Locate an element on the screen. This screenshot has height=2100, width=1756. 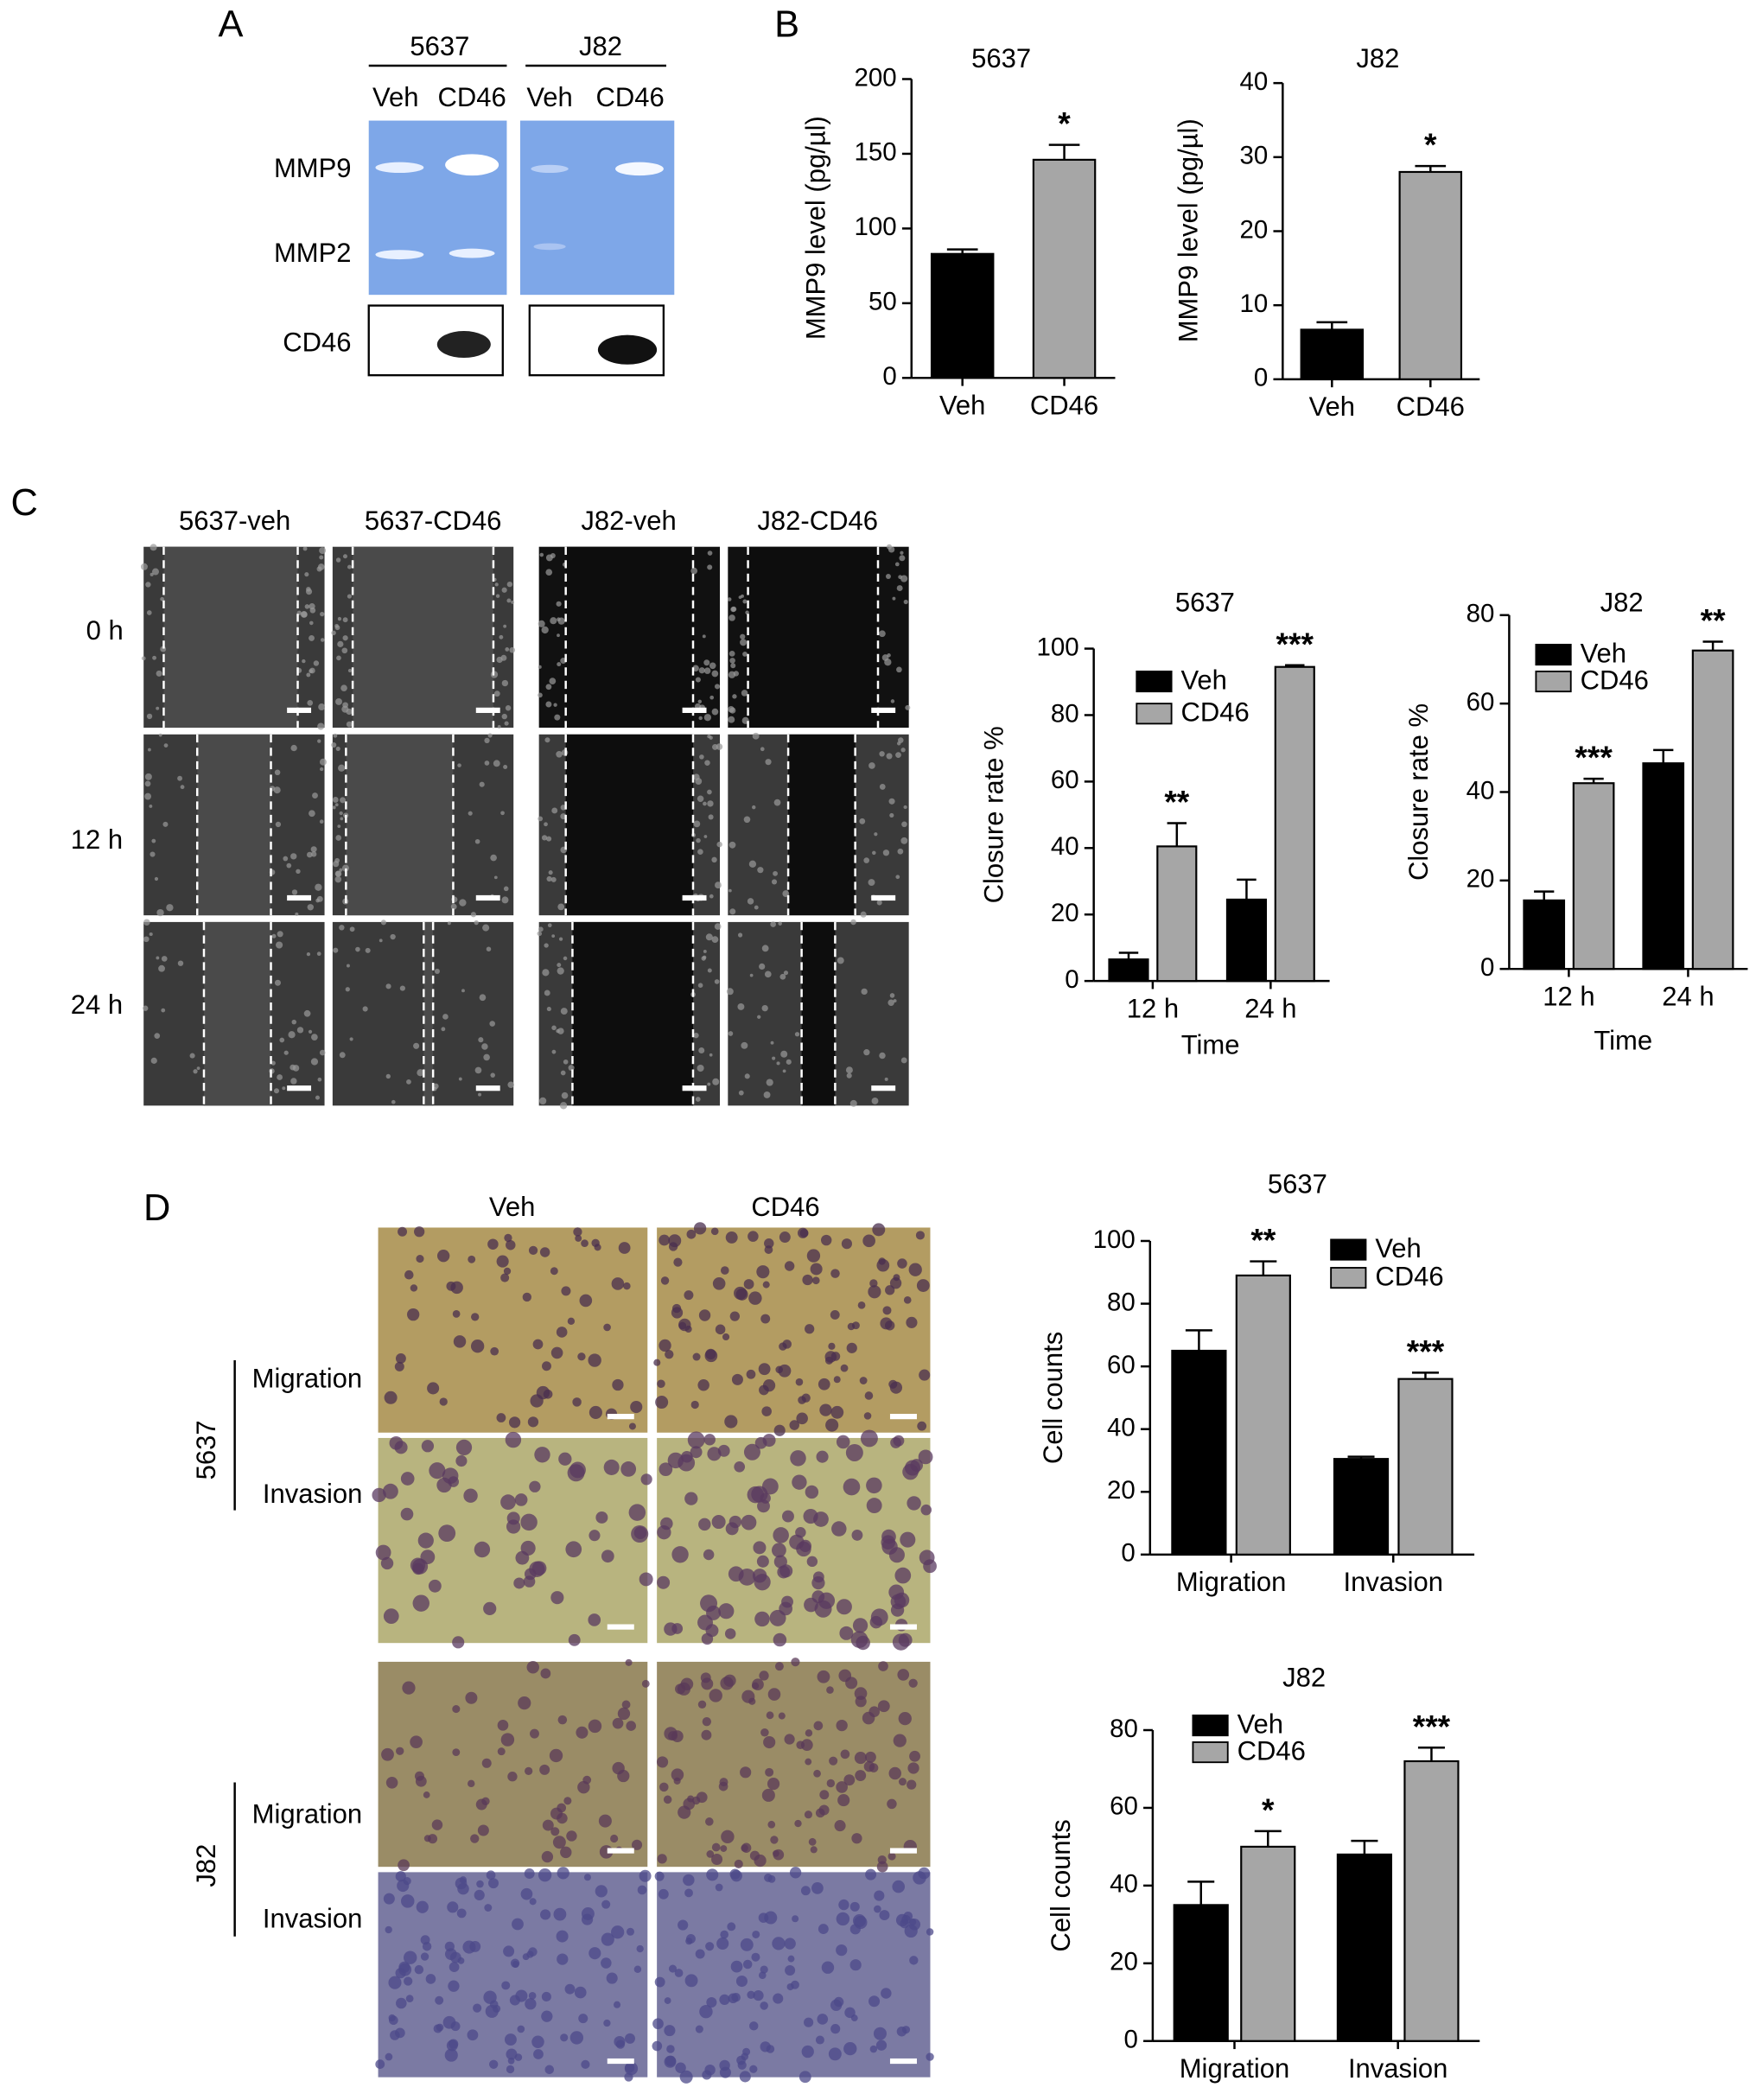
legend-label: CD46 is located at coordinates (1615, 680).